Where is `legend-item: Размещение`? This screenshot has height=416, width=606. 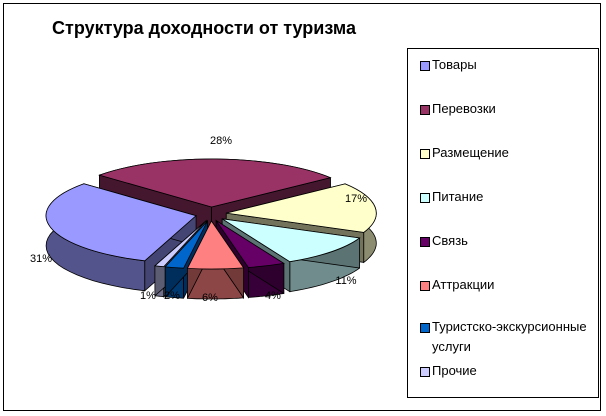
legend-item: Размещение is located at coordinates (507, 153).